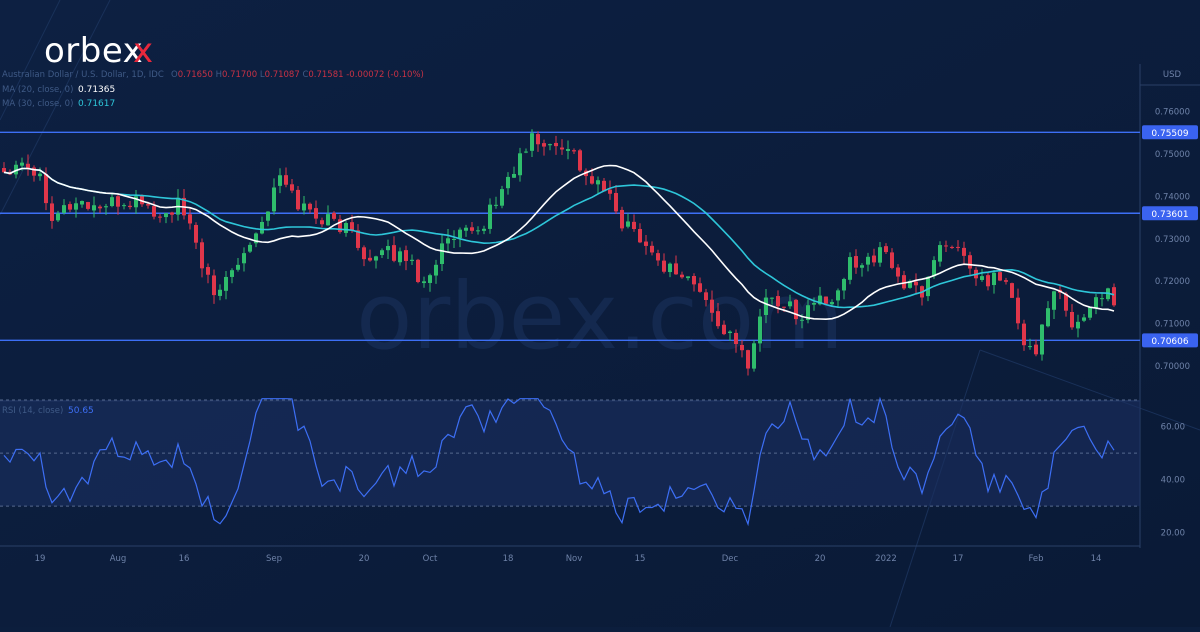 The image size is (1200, 632). What do you see at coordinates (886, 559) in the screenshot?
I see `time-tick-label: 2022` at bounding box center [886, 559].